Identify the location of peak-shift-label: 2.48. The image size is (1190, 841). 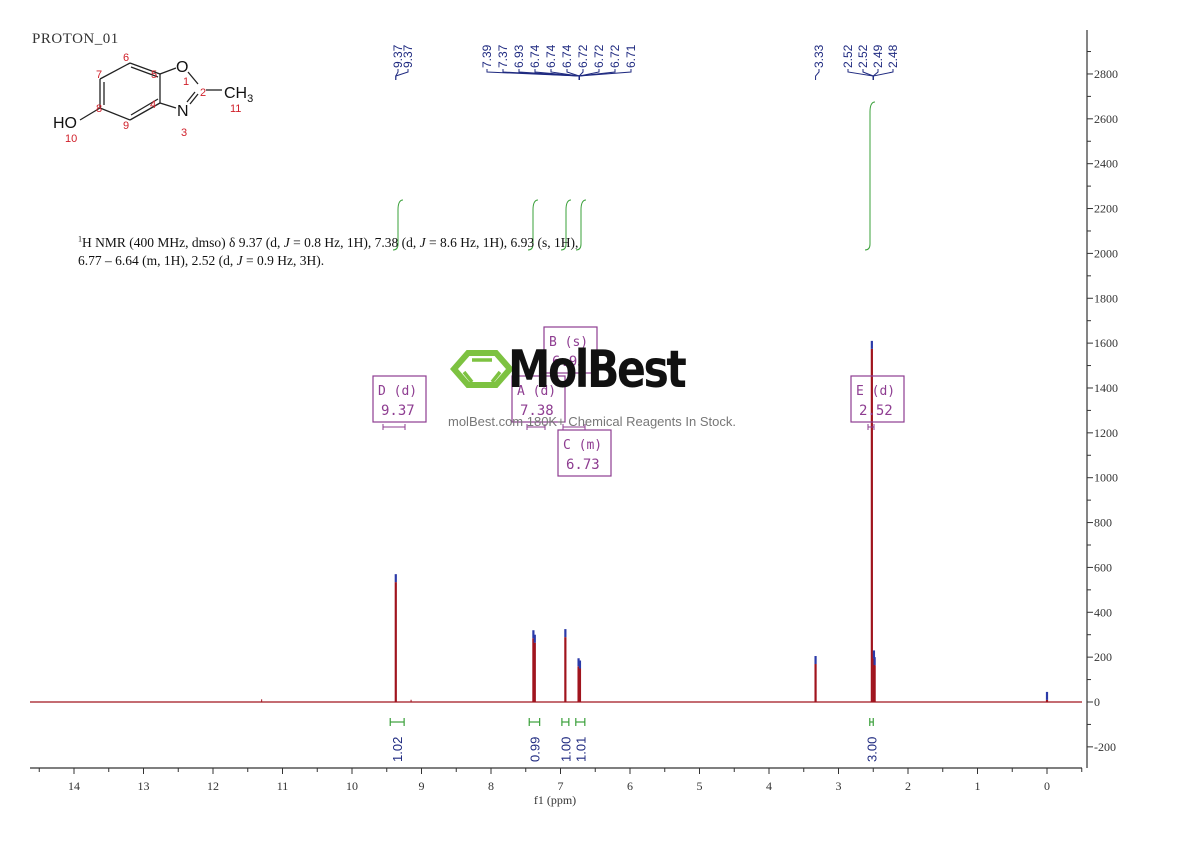
(893, 56).